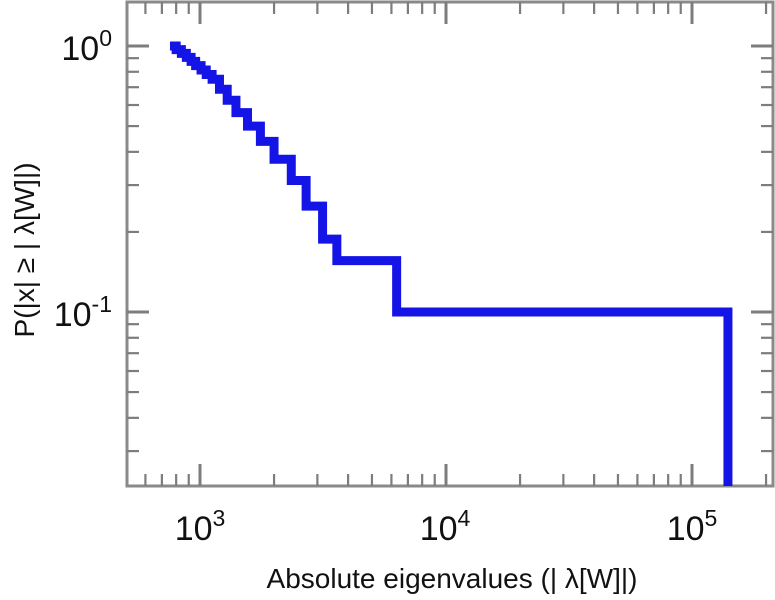 The width and height of the screenshot is (775, 600). What do you see at coordinates (692, 526) in the screenshot?
I see `x-tick-label-1e5: 10⁵` at bounding box center [692, 526].